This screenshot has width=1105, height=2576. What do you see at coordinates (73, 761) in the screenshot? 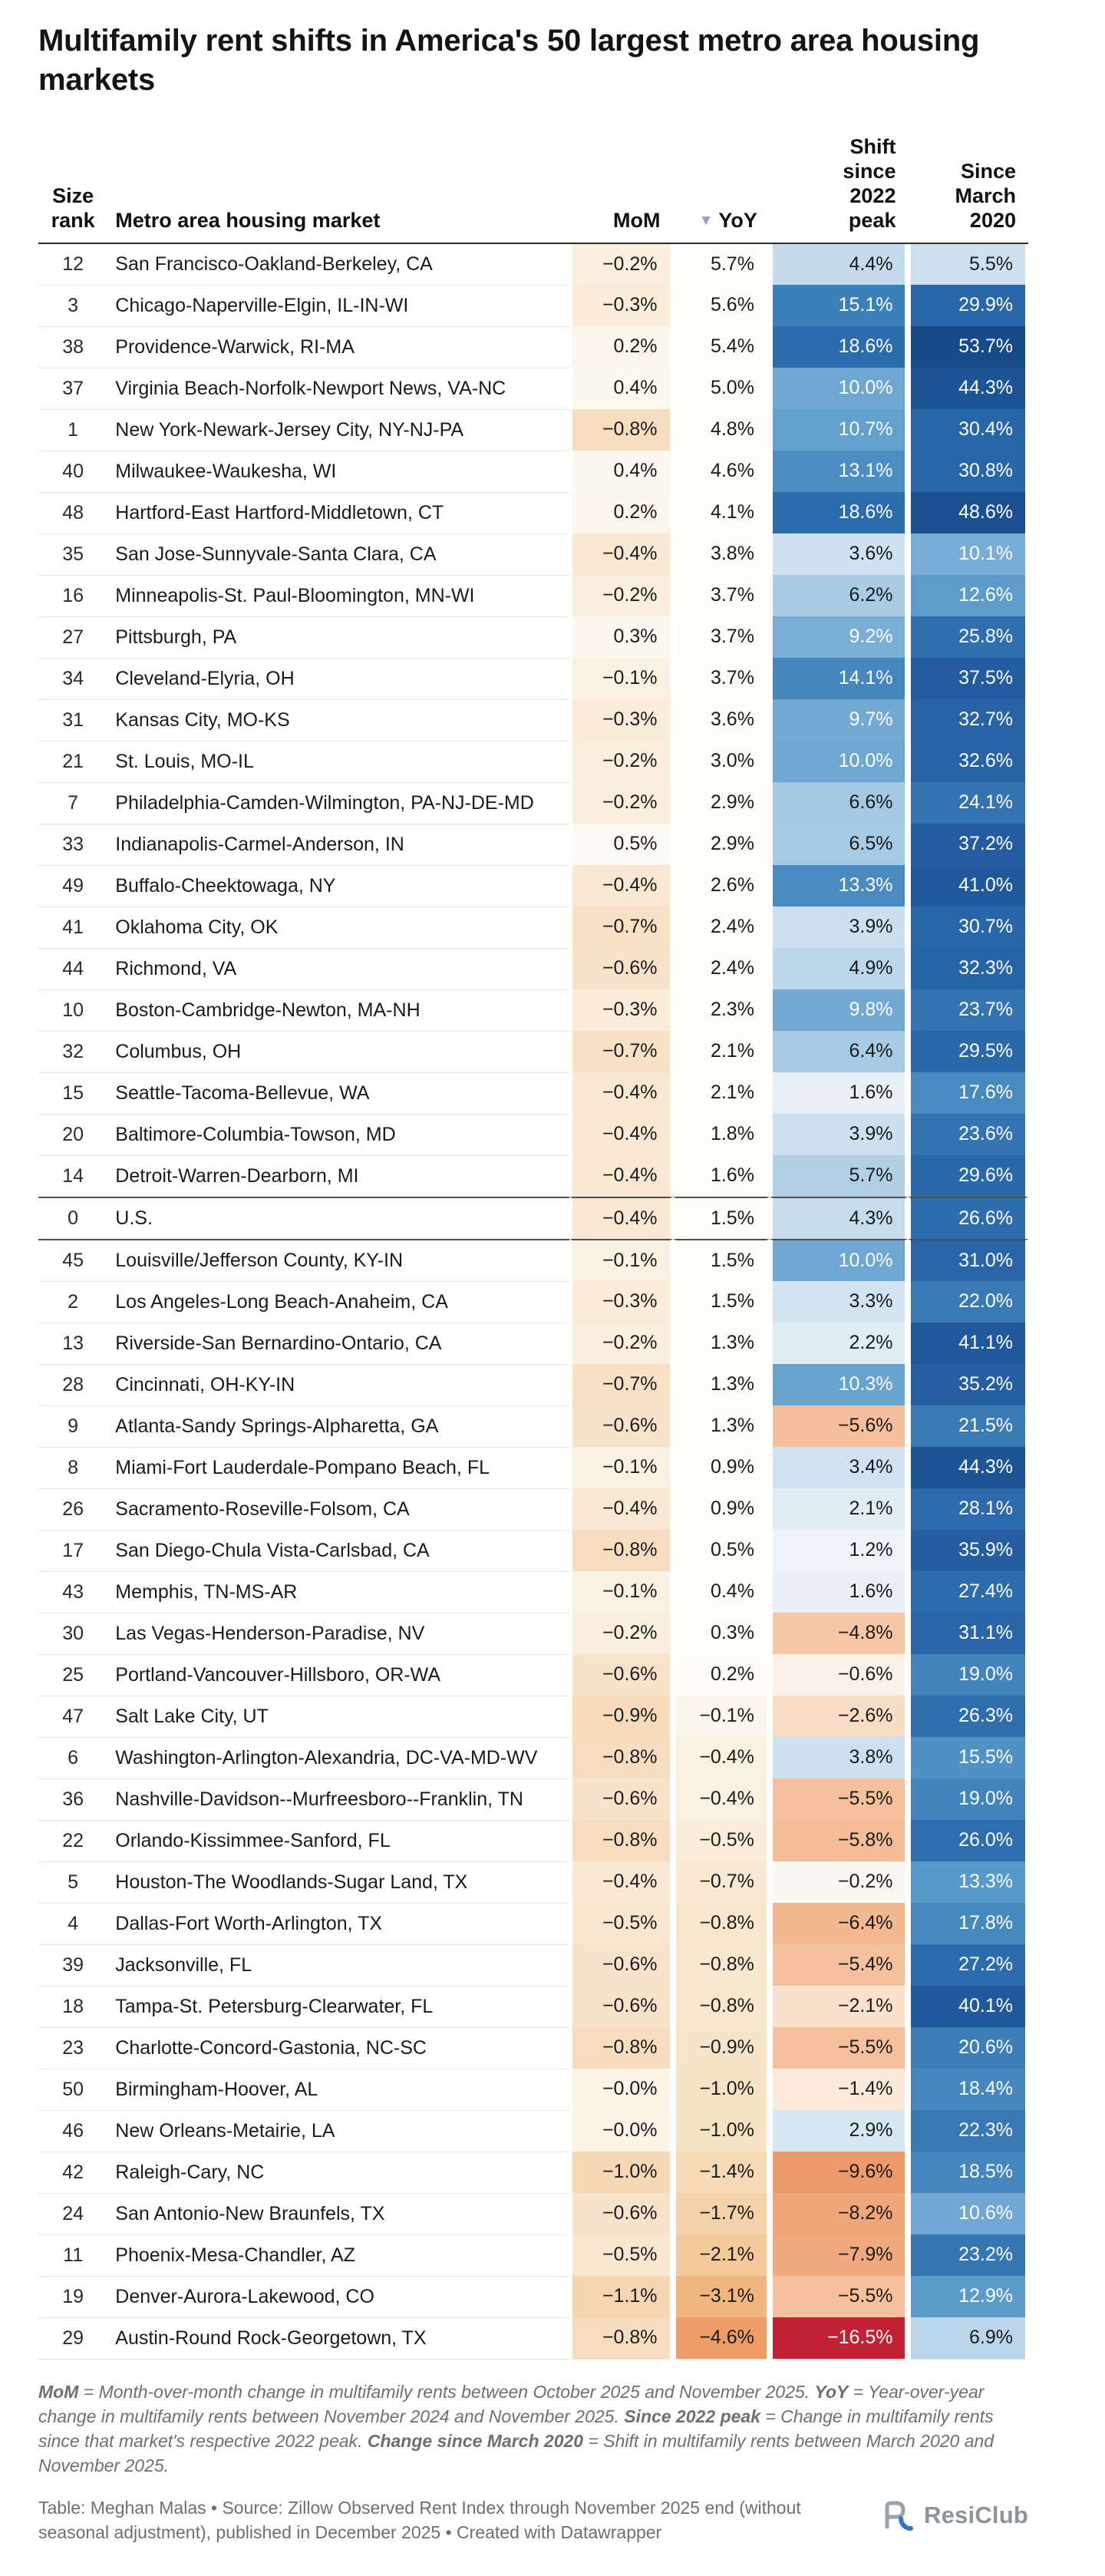
I see `rank-cell: 21` at bounding box center [73, 761].